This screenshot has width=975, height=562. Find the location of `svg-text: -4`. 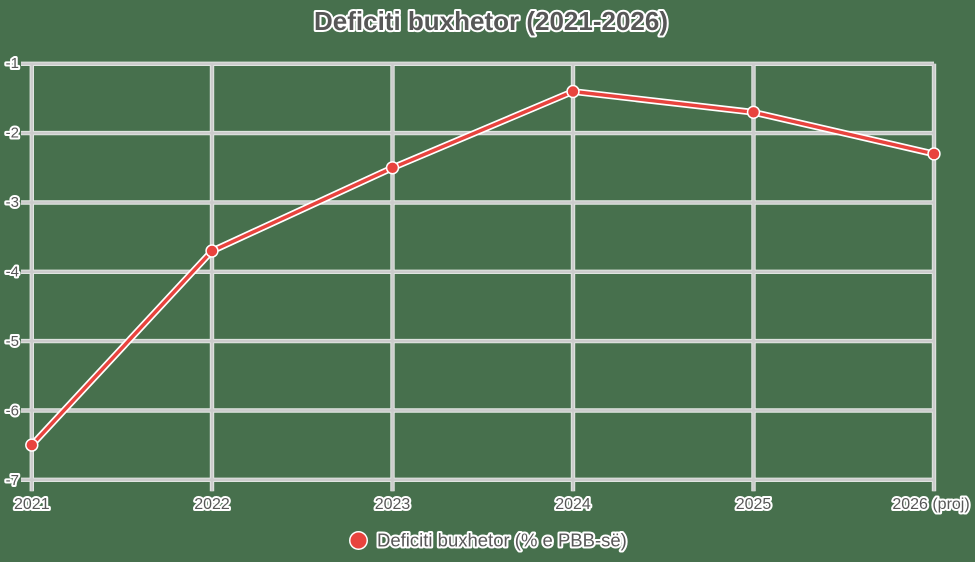

svg-text: -4 is located at coordinates (12, 272).